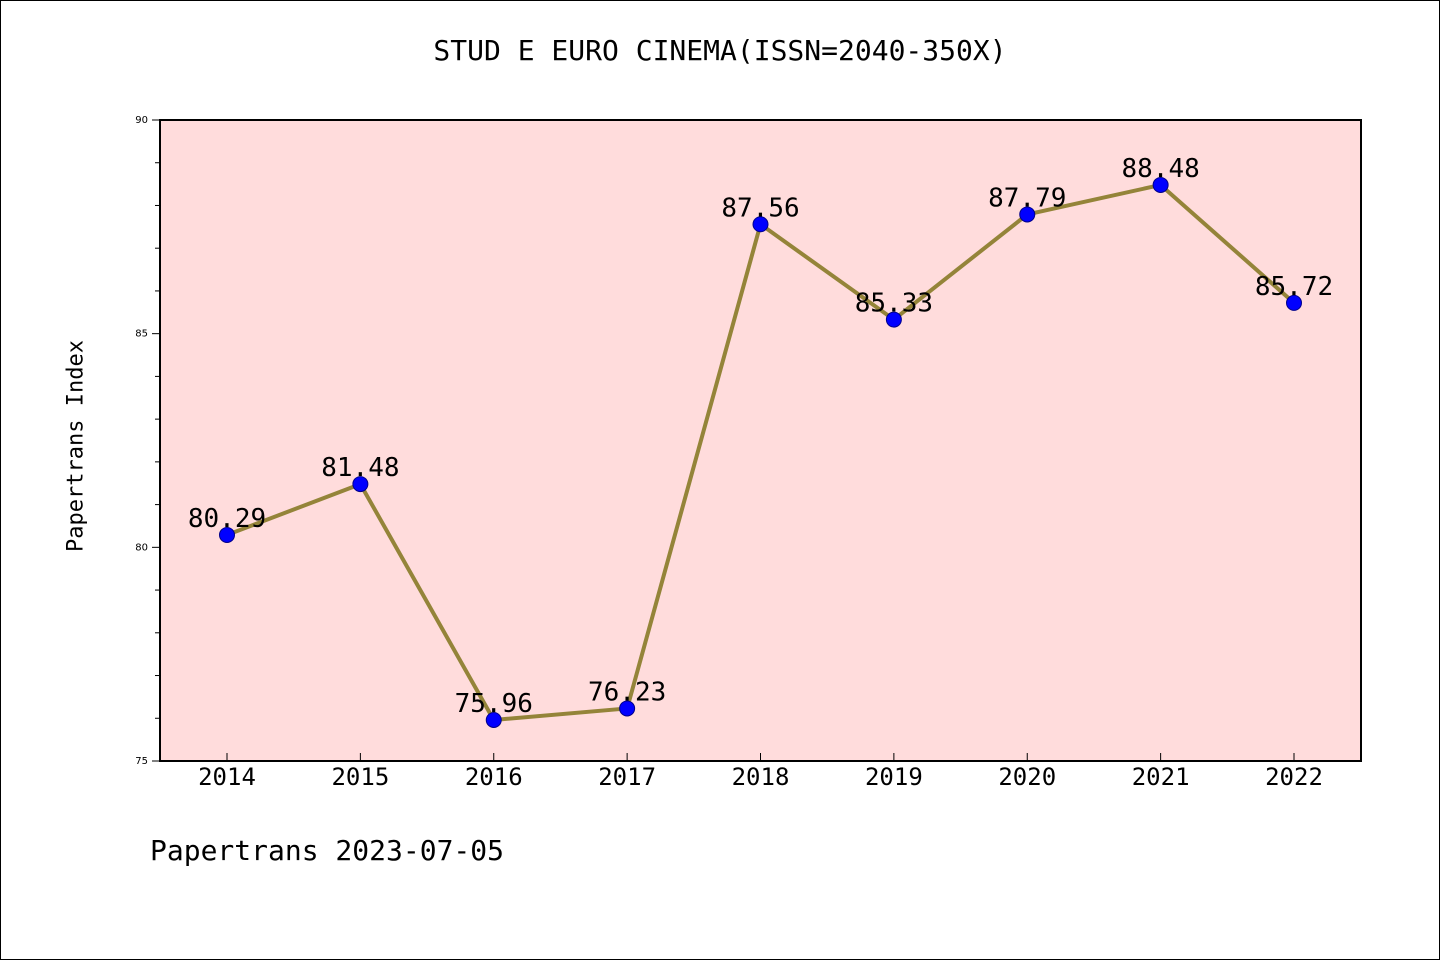 This screenshot has height=960, width=1440. I want to click on data-label: 75.96, so click(494, 704).